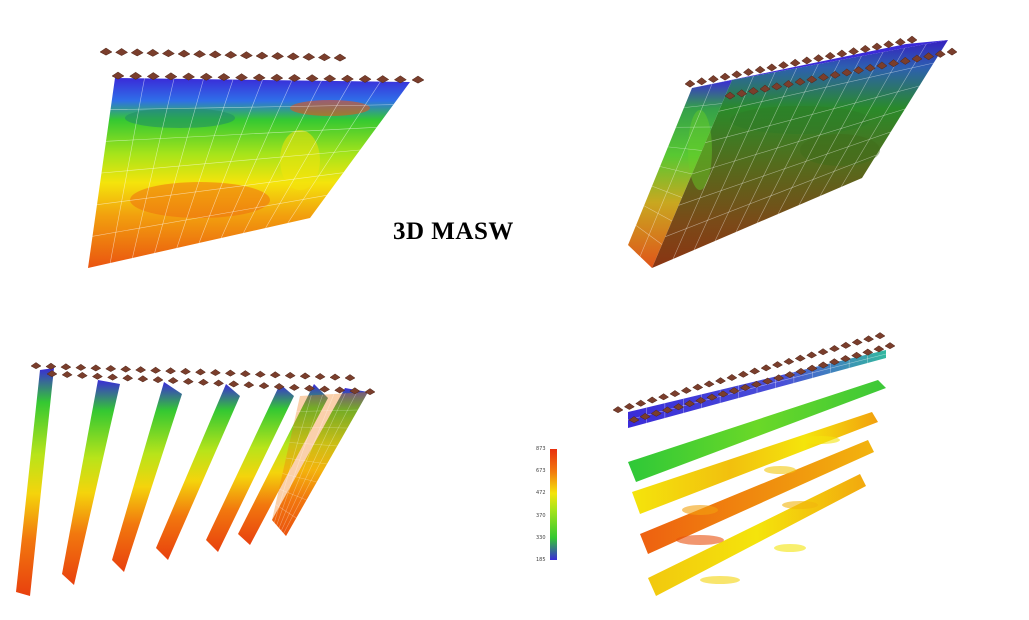 The image size is (1029, 620). Describe the element at coordinates (541, 515) in the screenshot. I see `colorbar-tick-label: 370` at that location.